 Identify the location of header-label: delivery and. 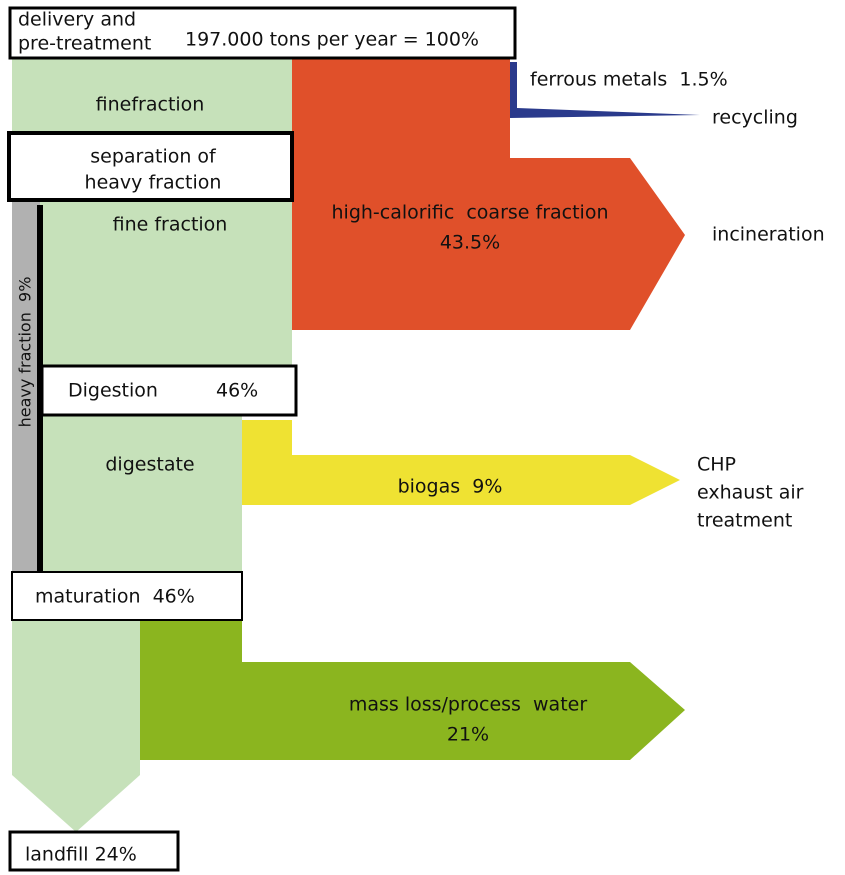
(77, 20).